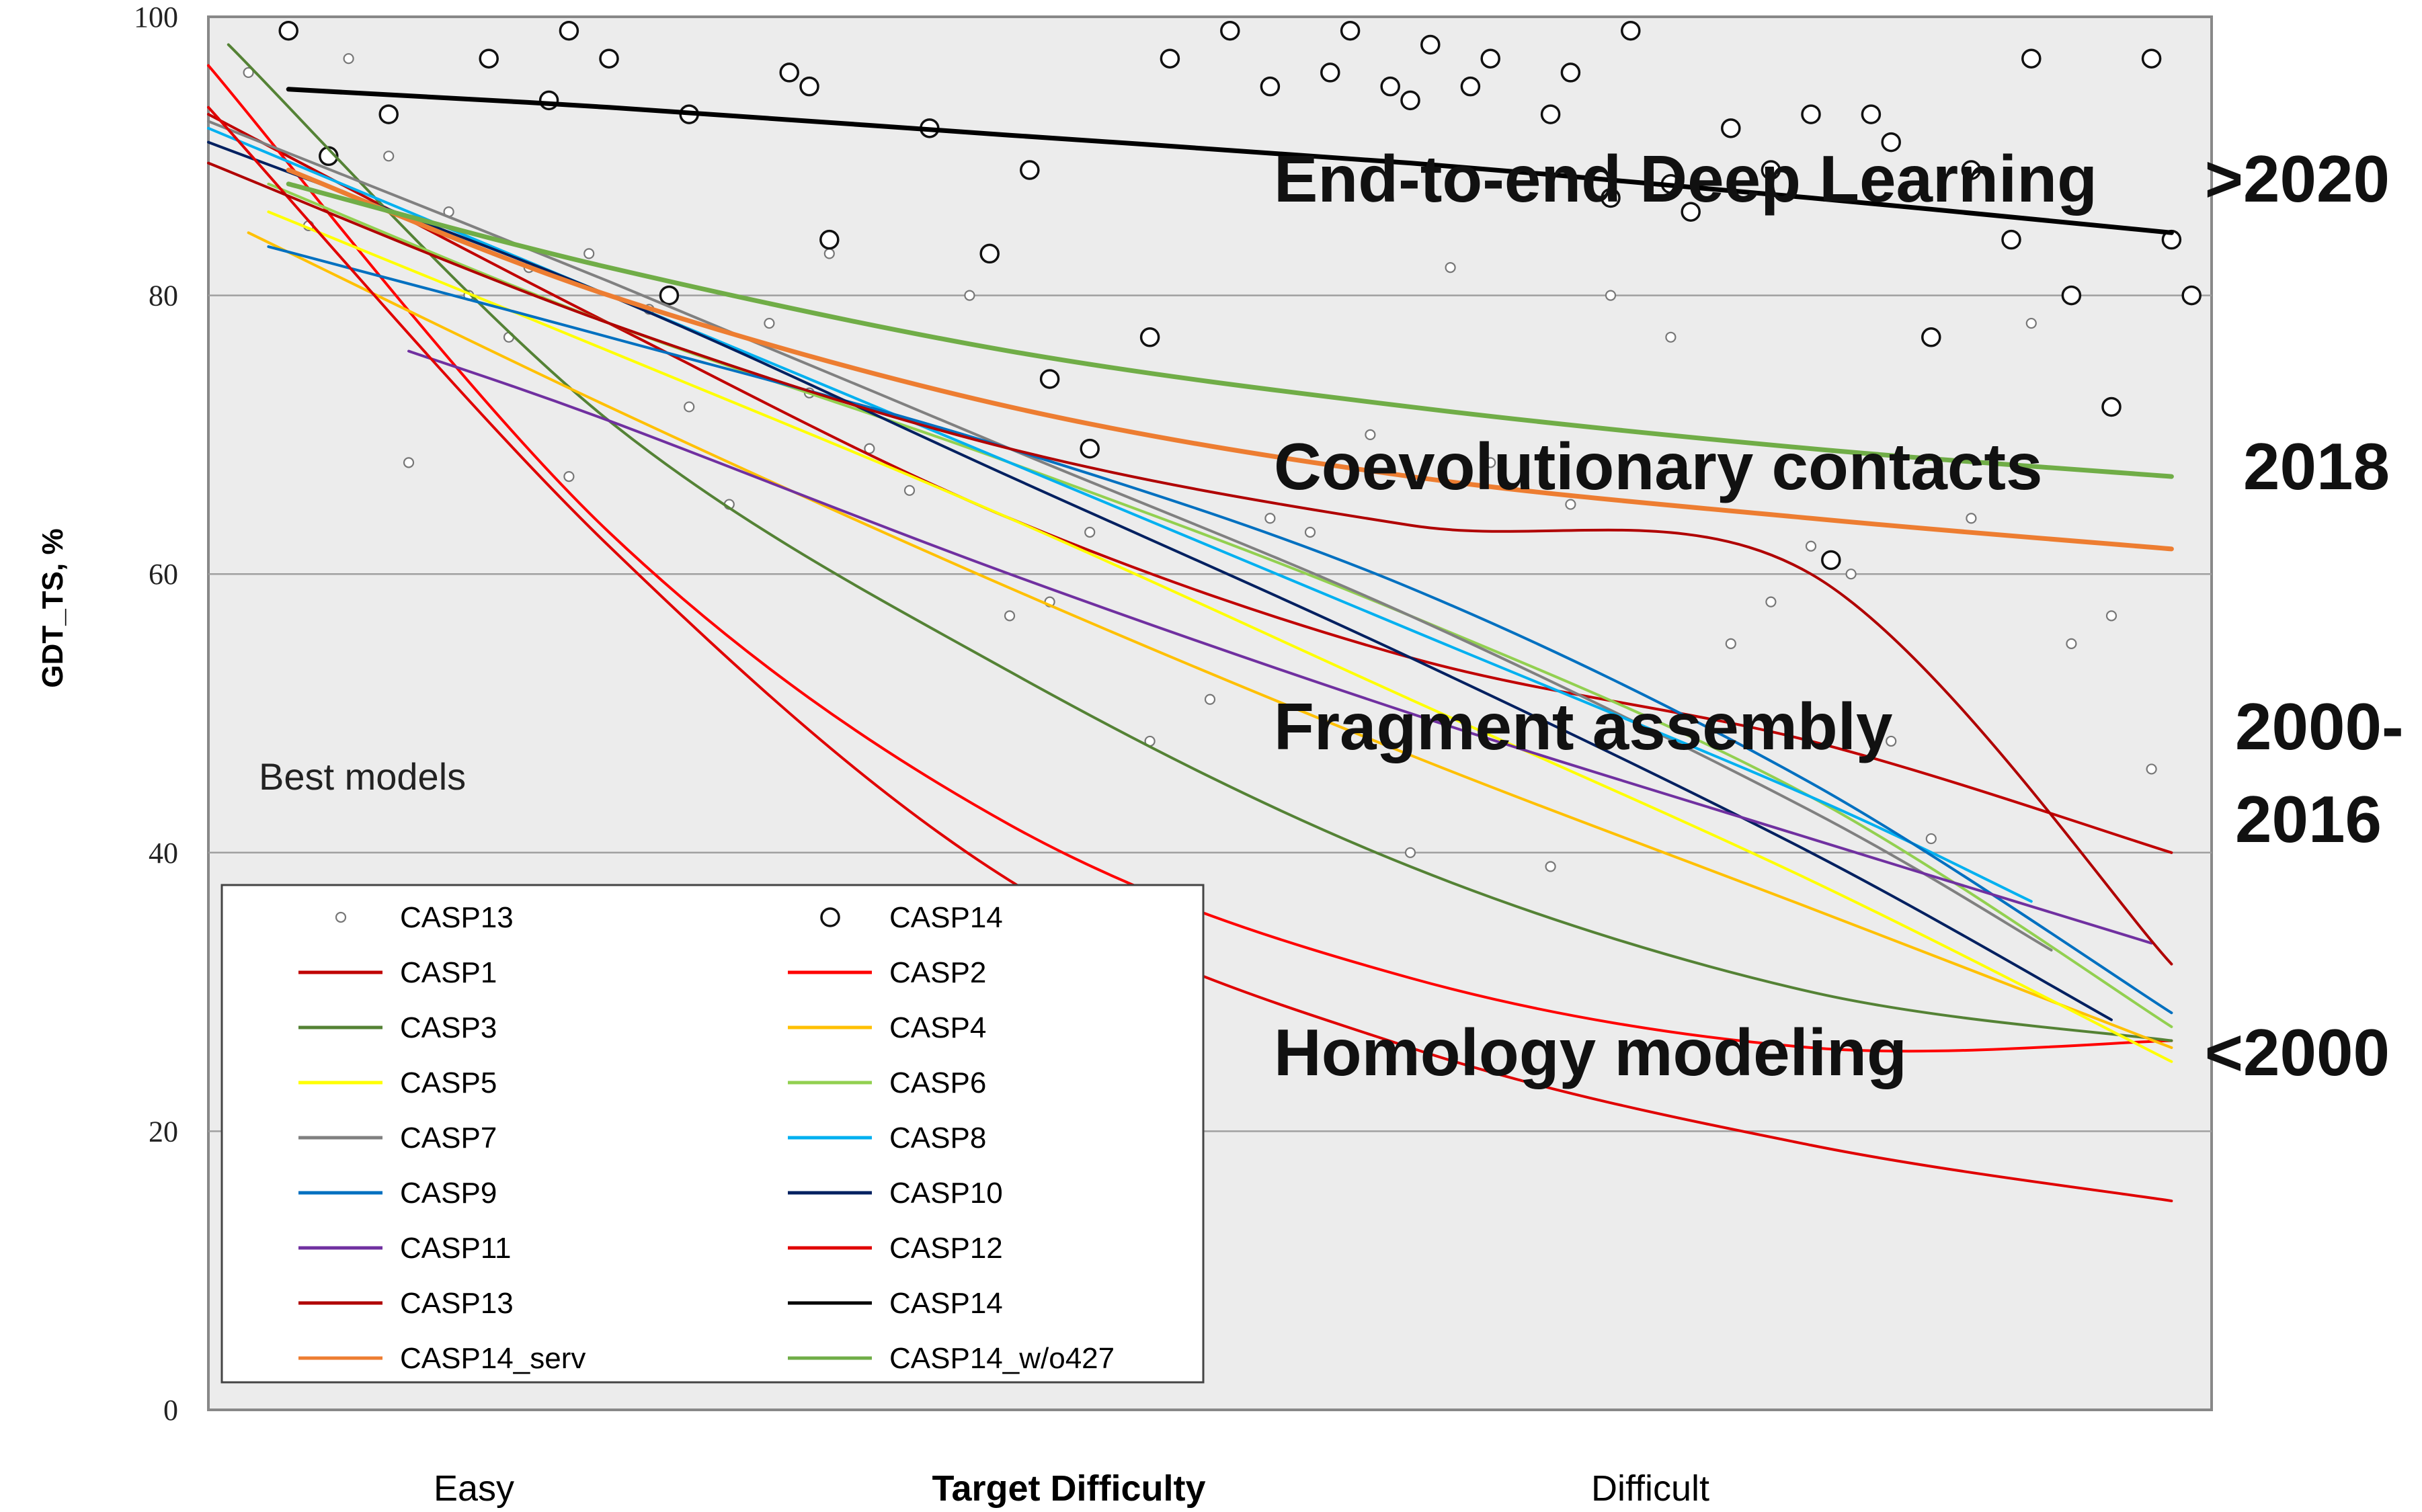  Describe the element at coordinates (163, 296) in the screenshot. I see `y-tick-label: 80` at that location.